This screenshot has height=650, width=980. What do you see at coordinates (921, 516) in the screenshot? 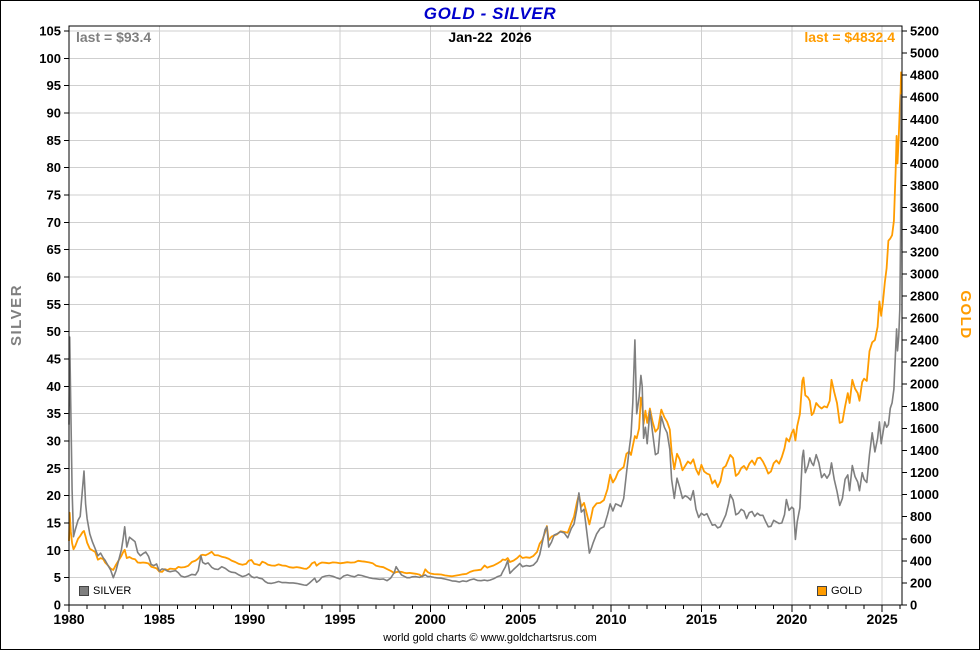
I see `svg-text: 800` at bounding box center [921, 516].